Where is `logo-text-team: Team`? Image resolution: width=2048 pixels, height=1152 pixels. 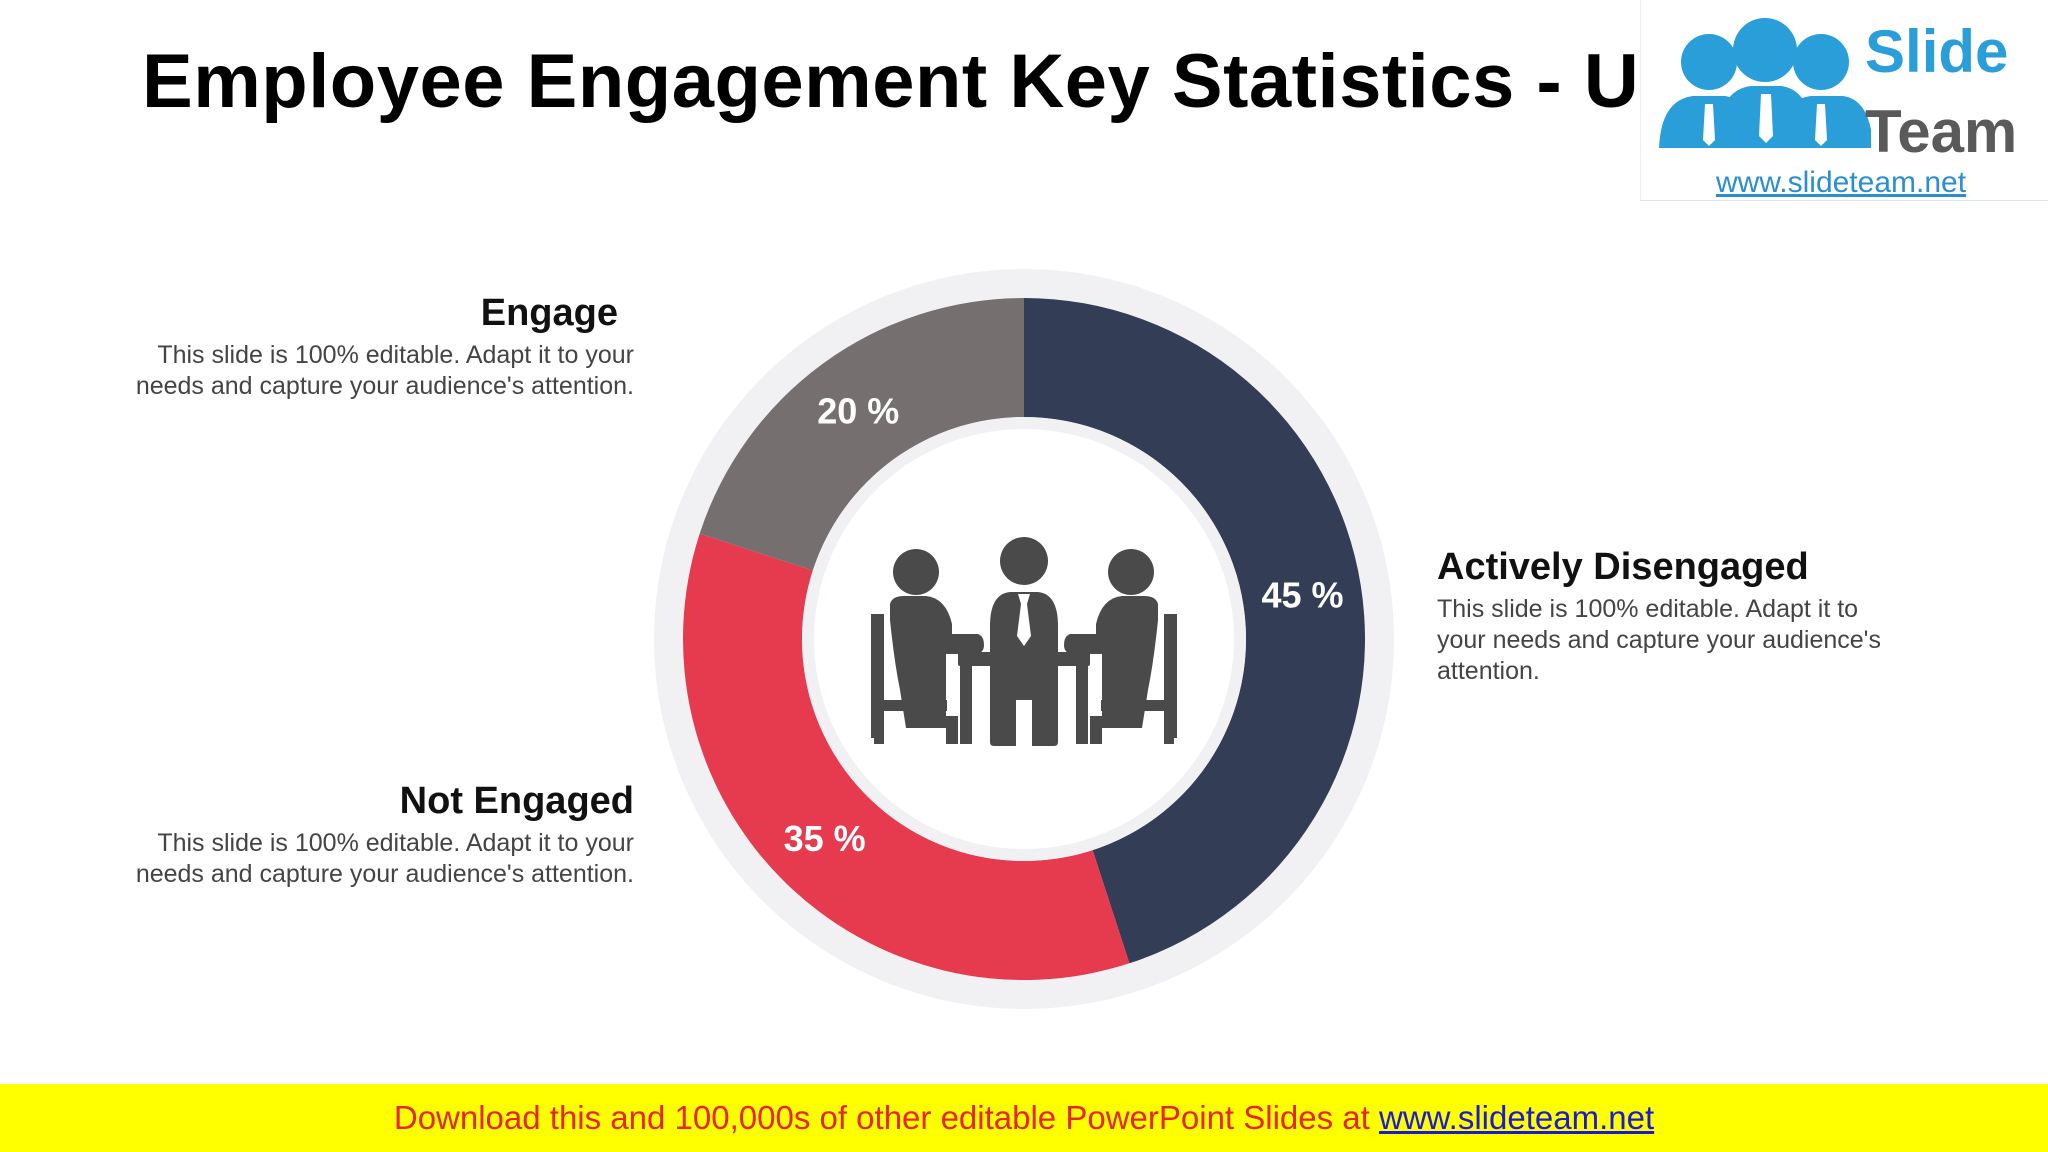 logo-text-team: Team is located at coordinates (1941, 131).